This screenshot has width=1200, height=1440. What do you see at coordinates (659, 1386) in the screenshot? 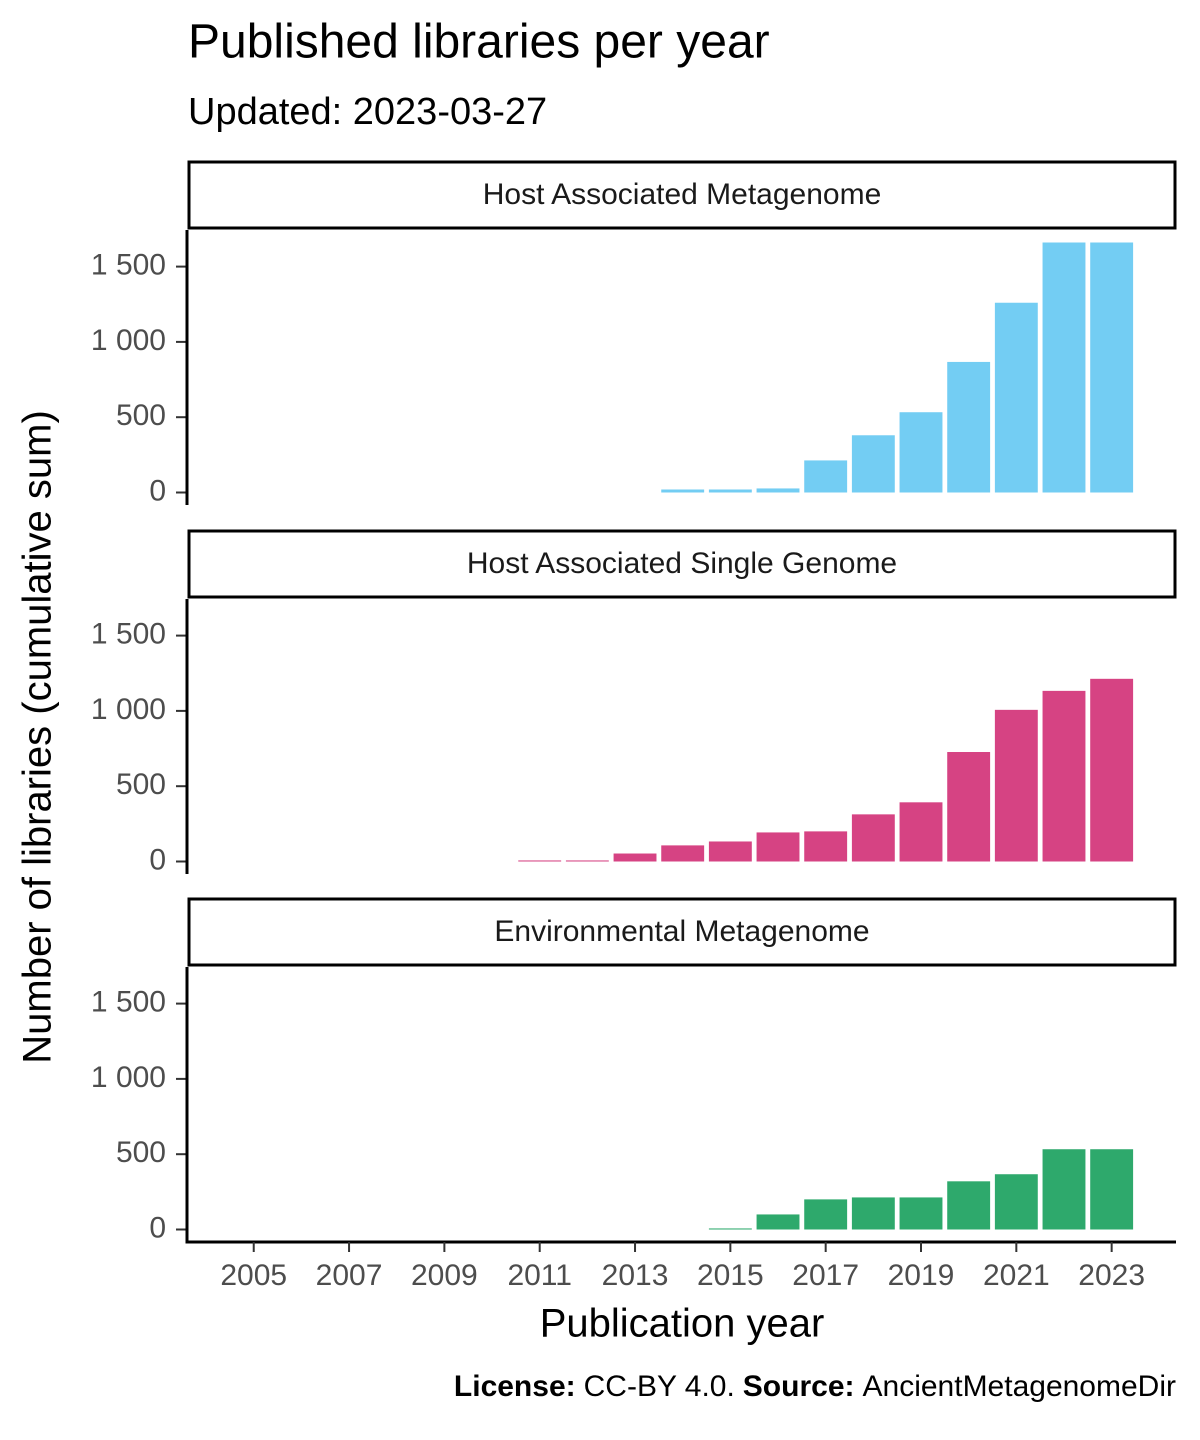
I see `caption-text: CC-BY 4.0.` at bounding box center [659, 1386].